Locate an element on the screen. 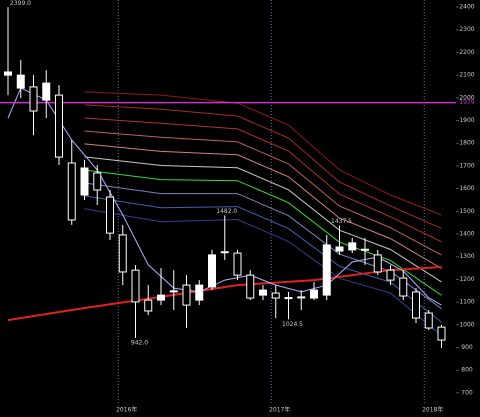 This screenshot has height=417, width=480. y-tick-label: 1900 is located at coordinates (466, 120).